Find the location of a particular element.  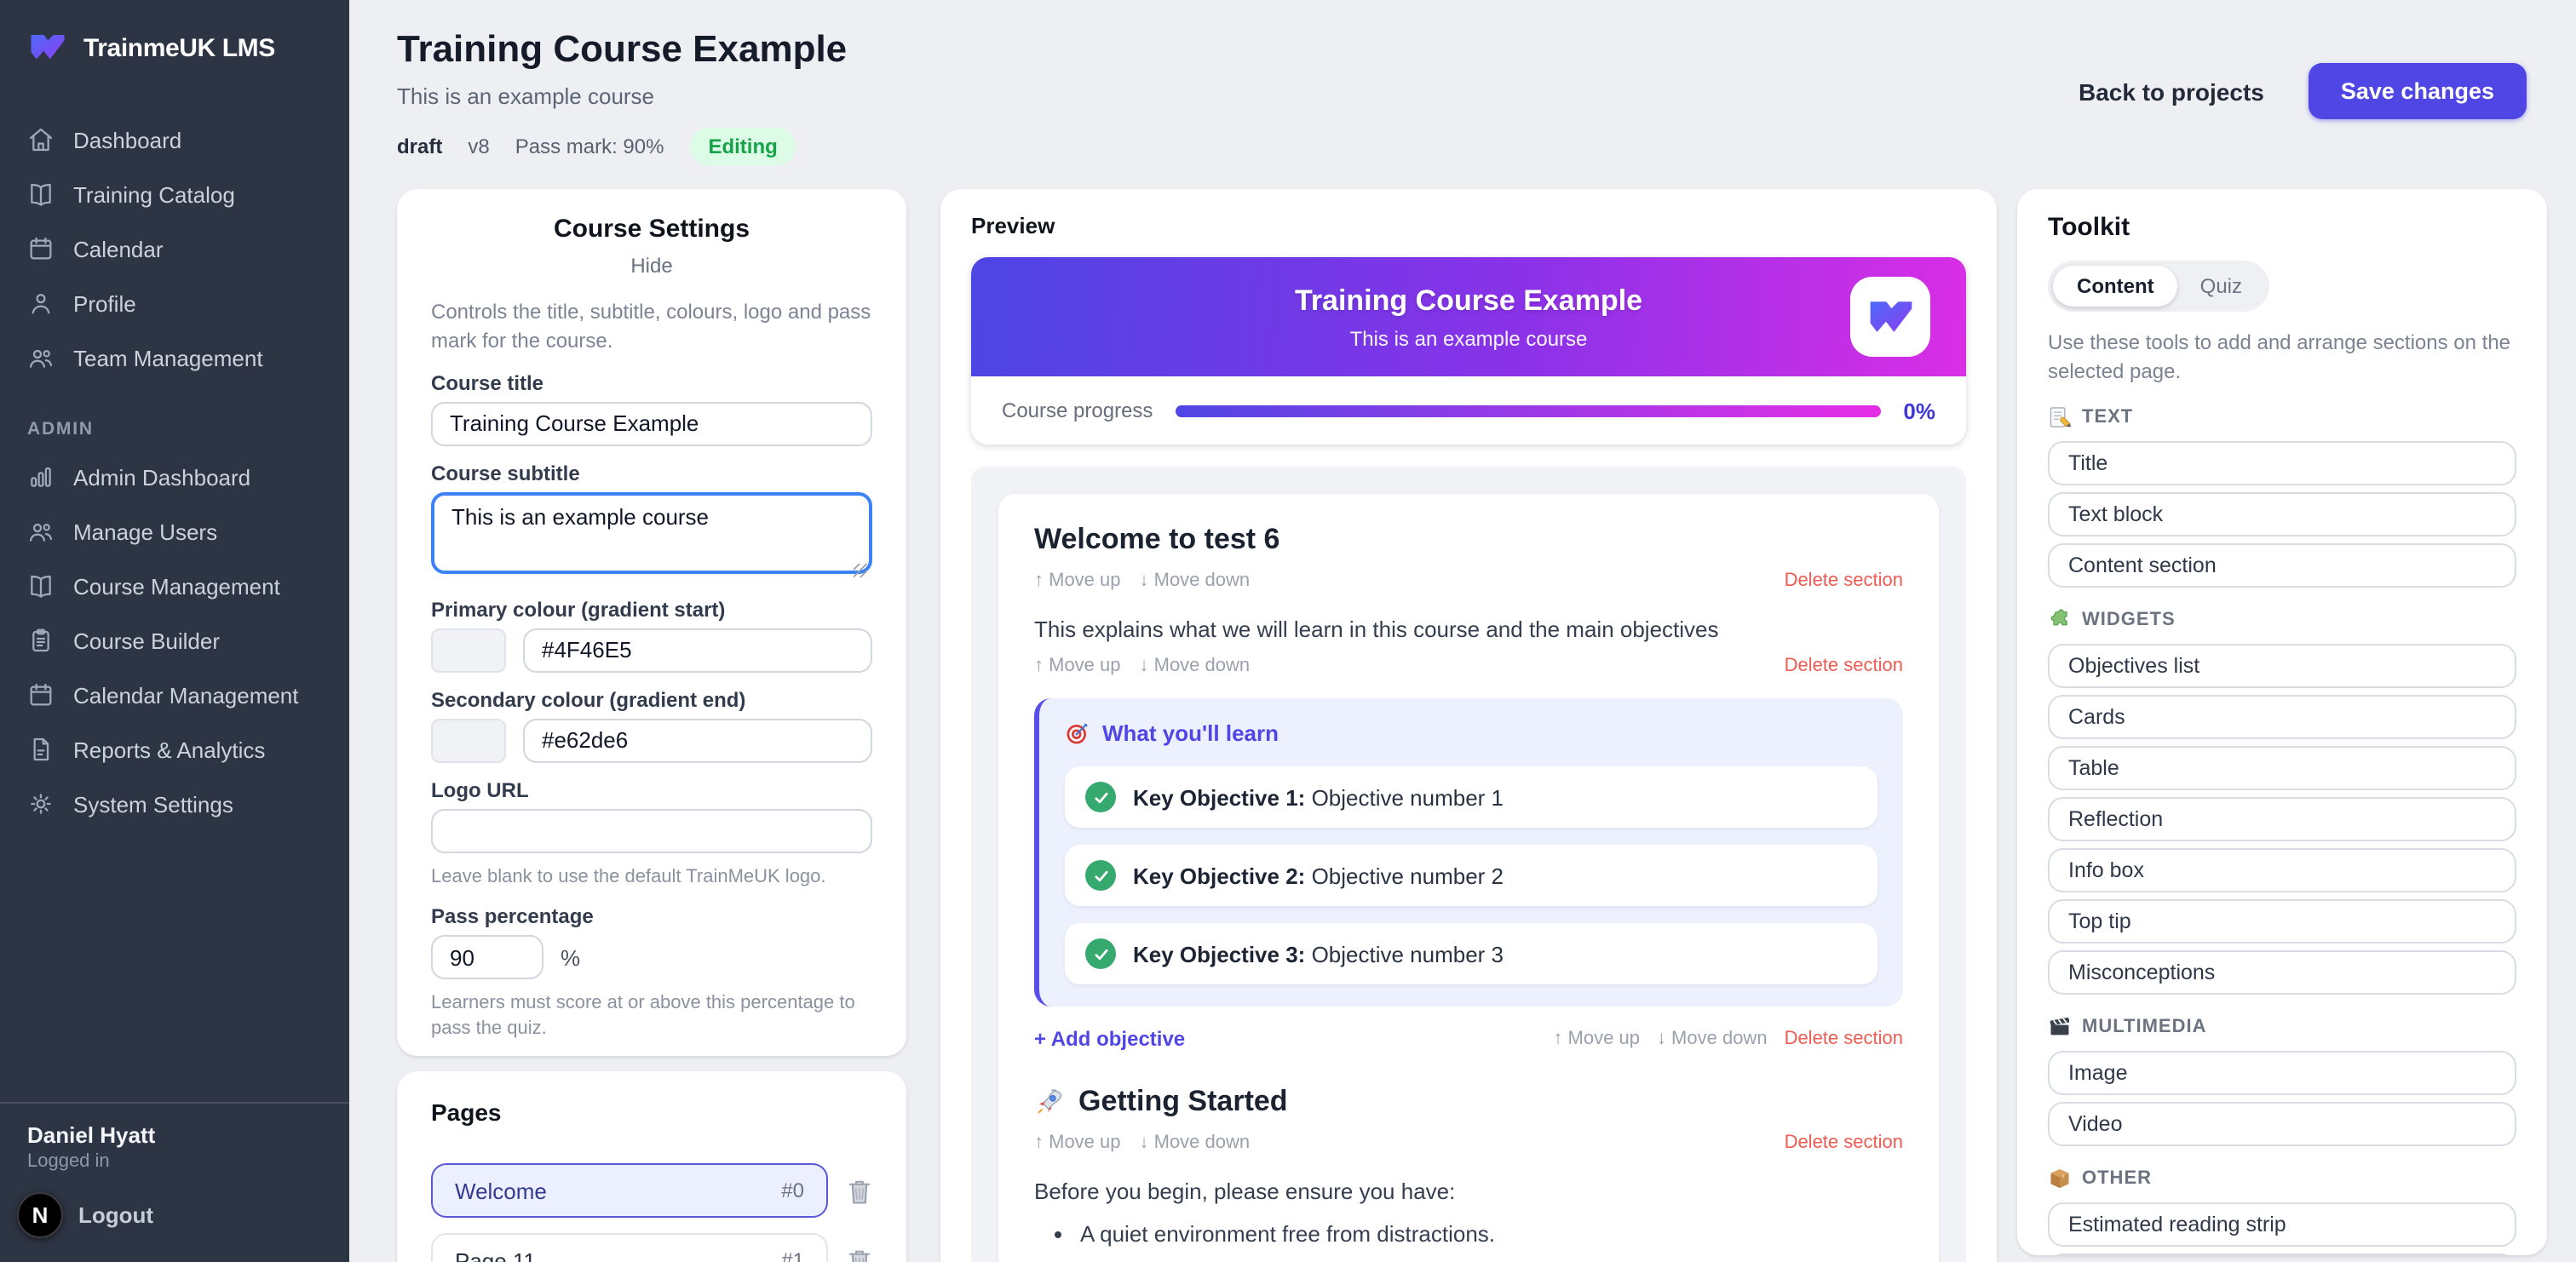

tool-info-box: Info box is located at coordinates (2282, 870).